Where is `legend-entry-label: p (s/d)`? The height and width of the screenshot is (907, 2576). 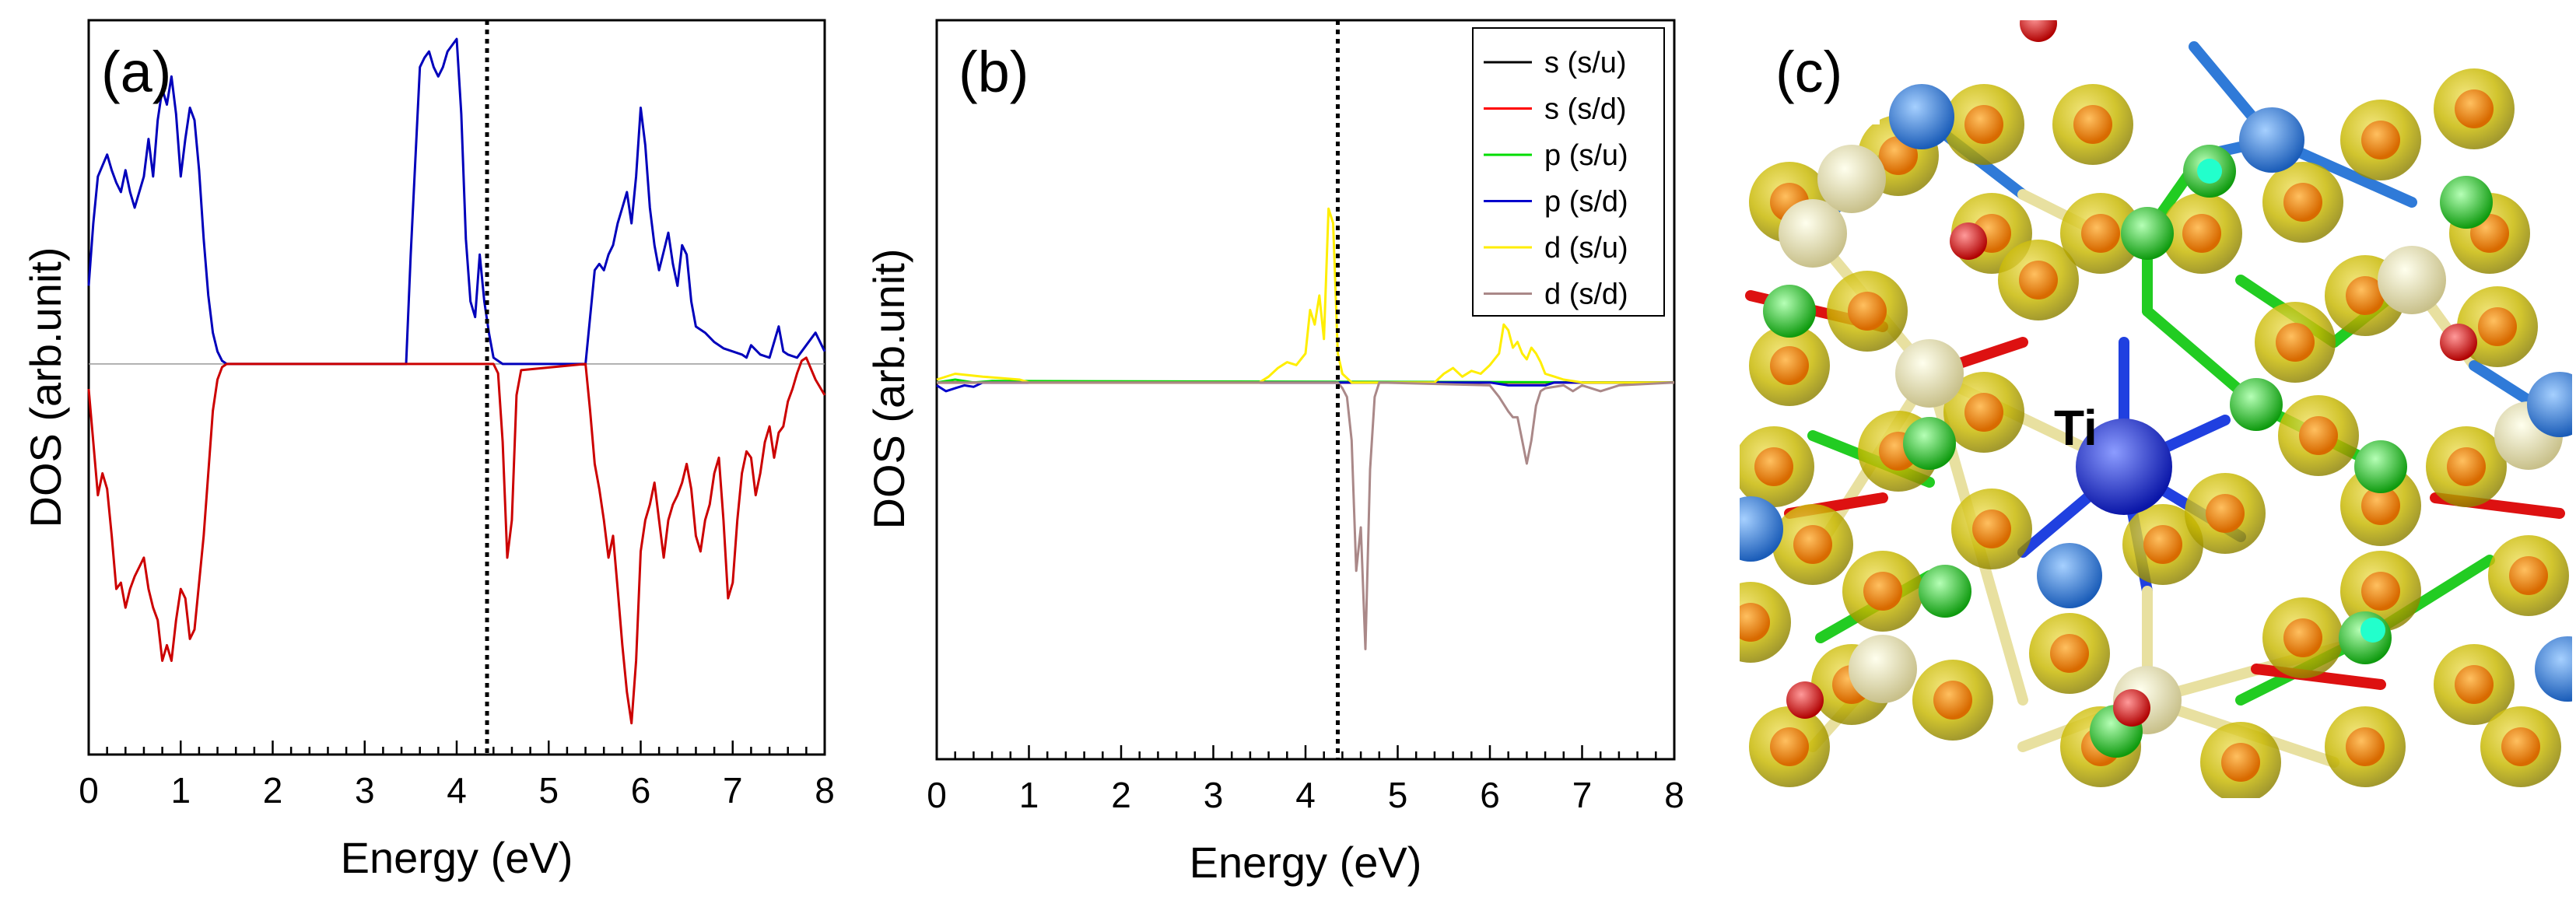 legend-entry-label: p (s/d) is located at coordinates (1586, 202).